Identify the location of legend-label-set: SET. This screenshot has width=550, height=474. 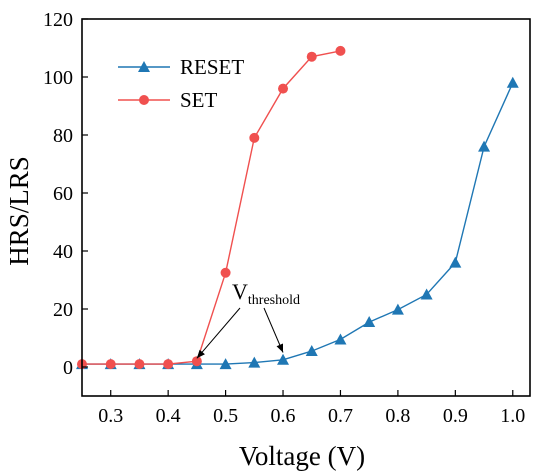
(199, 100).